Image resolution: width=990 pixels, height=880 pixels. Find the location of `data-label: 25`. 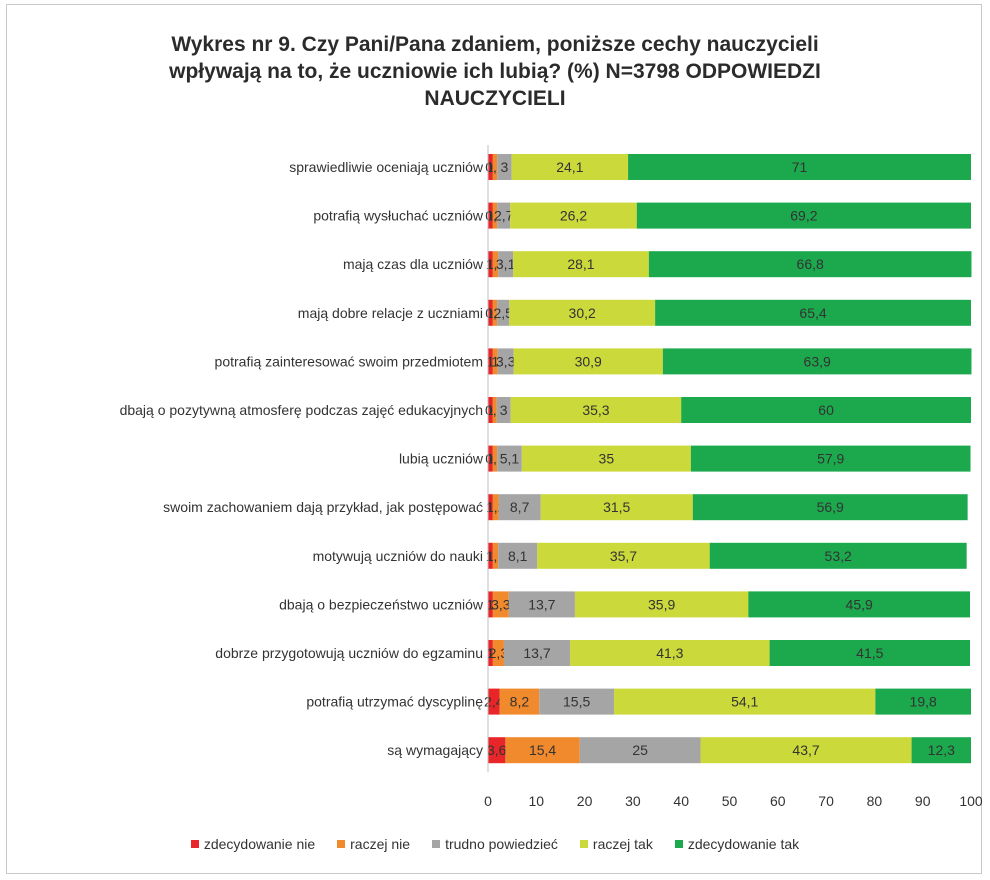

data-label: 25 is located at coordinates (640, 750).